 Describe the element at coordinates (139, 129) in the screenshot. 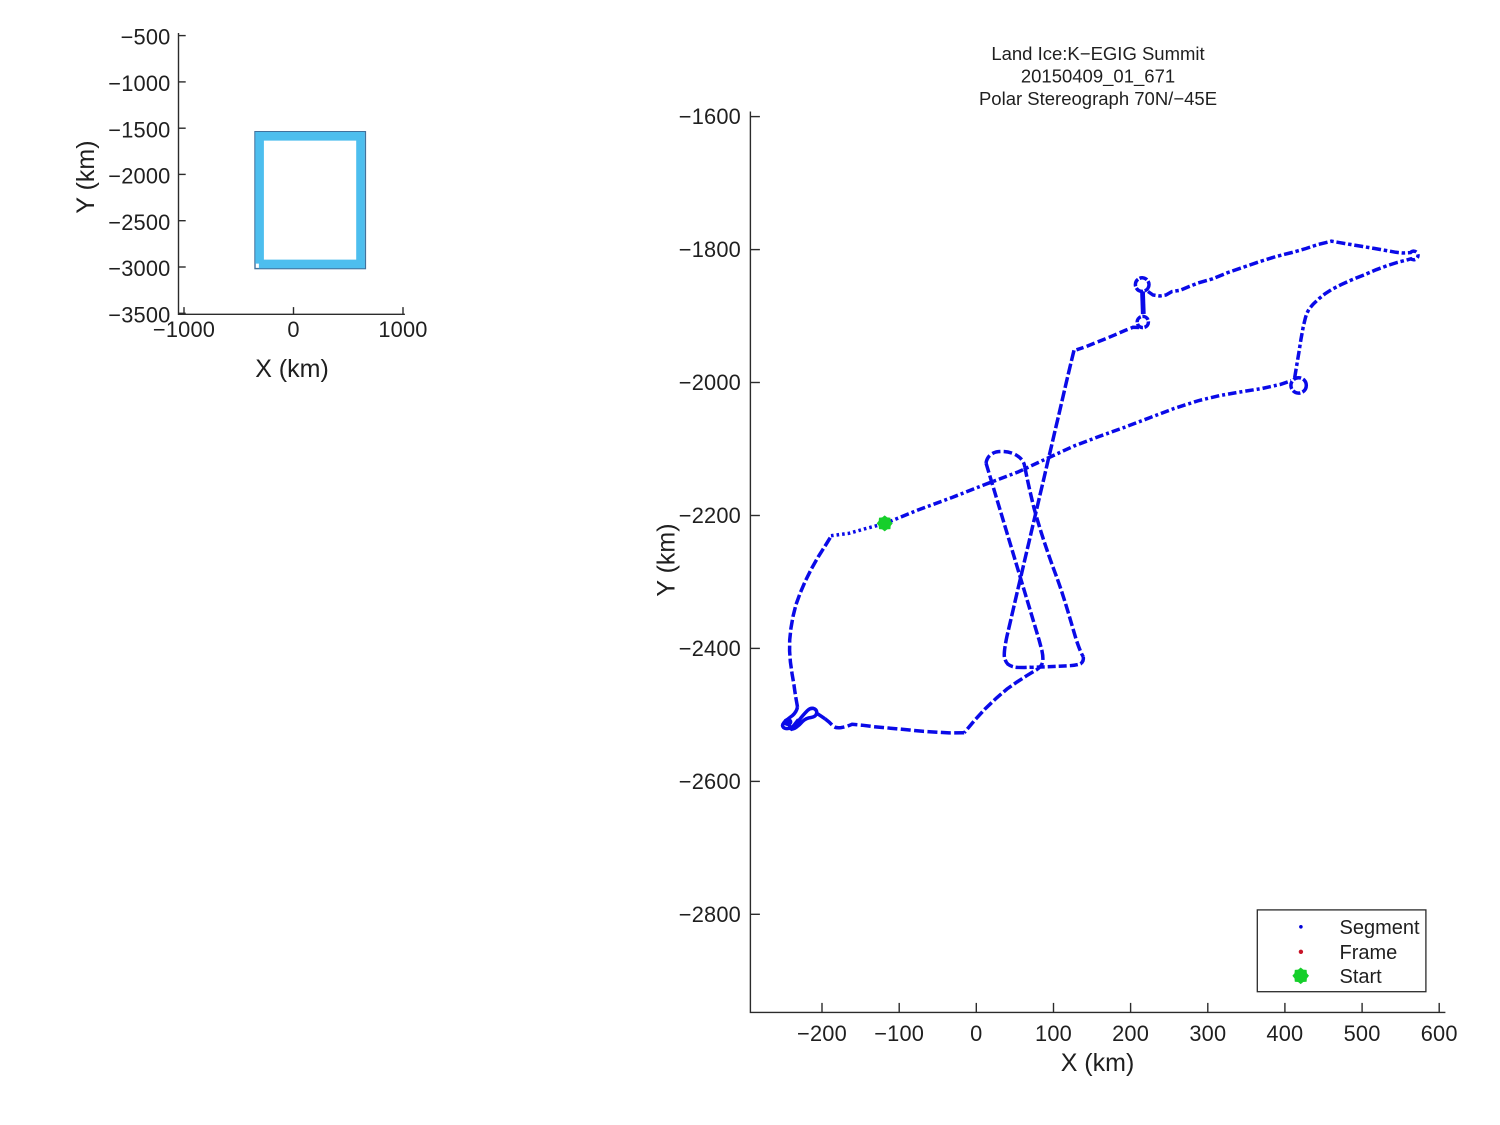

I see `svg-text: −1500` at that location.